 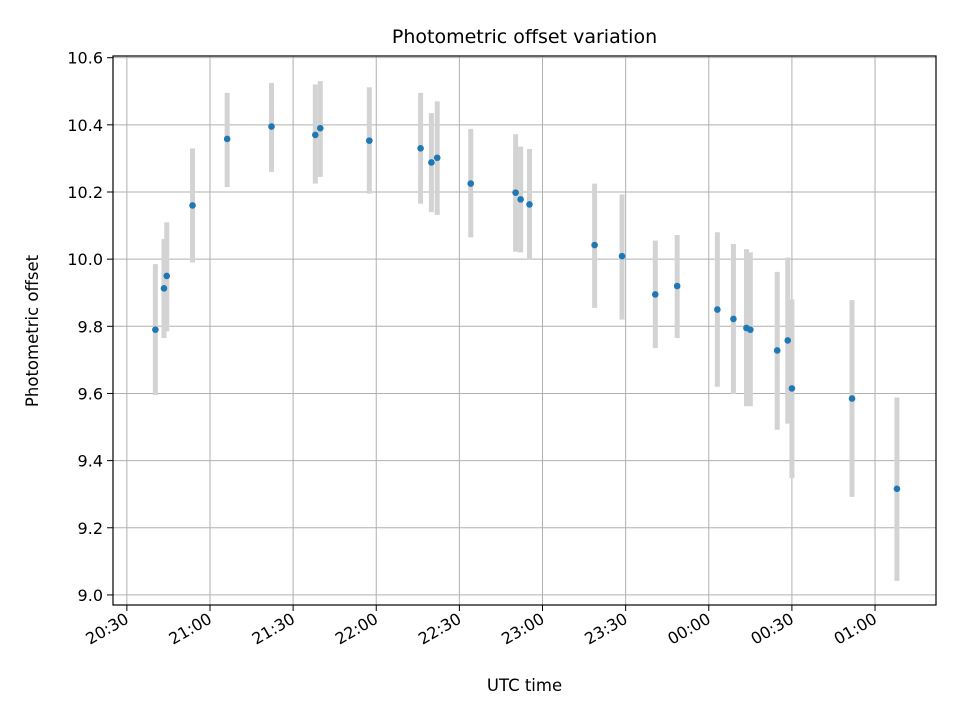 I want to click on y-tick-label: 9.4, so click(x=90, y=461).